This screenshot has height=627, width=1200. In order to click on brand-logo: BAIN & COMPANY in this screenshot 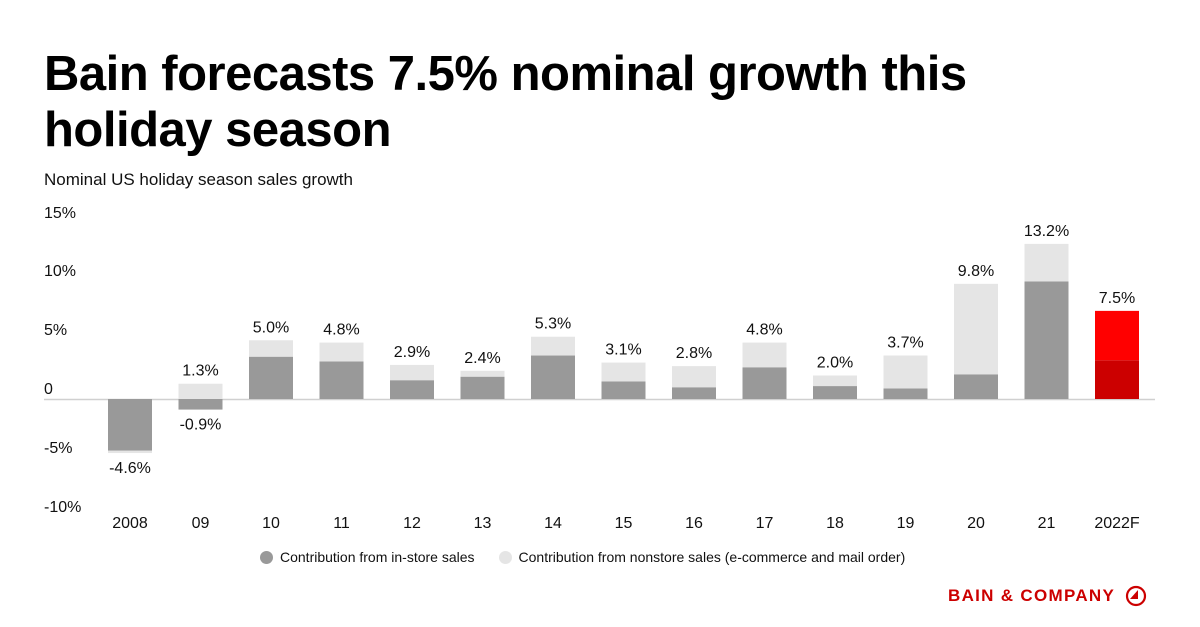, I will do `click(1047, 596)`.